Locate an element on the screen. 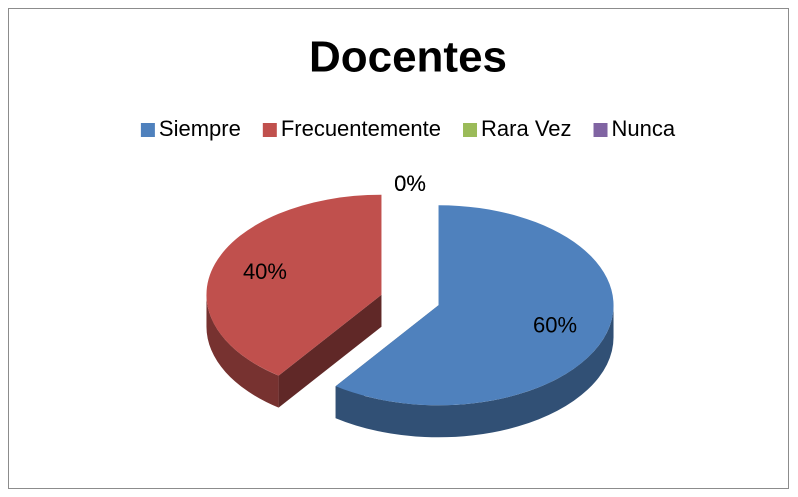 The height and width of the screenshot is (497, 798). slice-wall is located at coordinates (330, 351).